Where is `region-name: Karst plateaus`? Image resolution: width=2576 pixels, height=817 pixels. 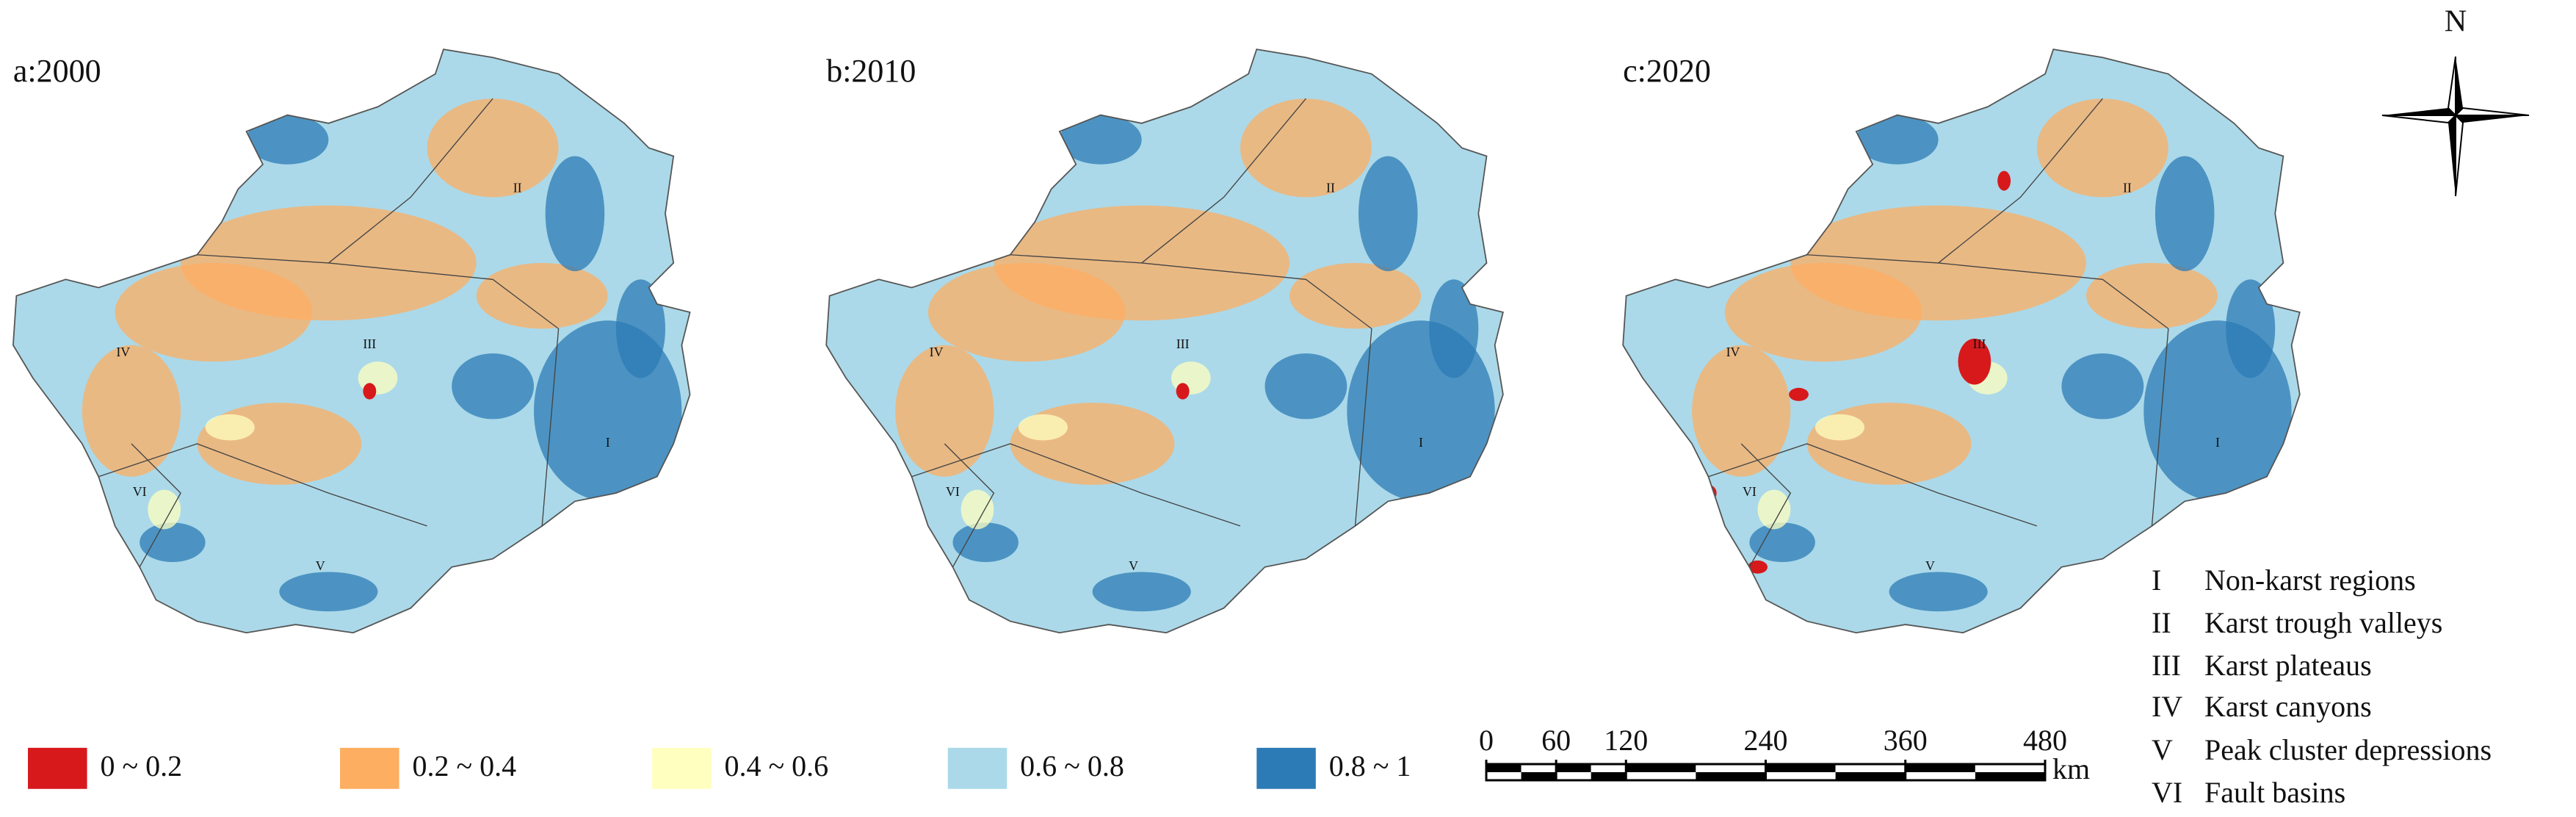 region-name: Karst plateaus is located at coordinates (2288, 665).